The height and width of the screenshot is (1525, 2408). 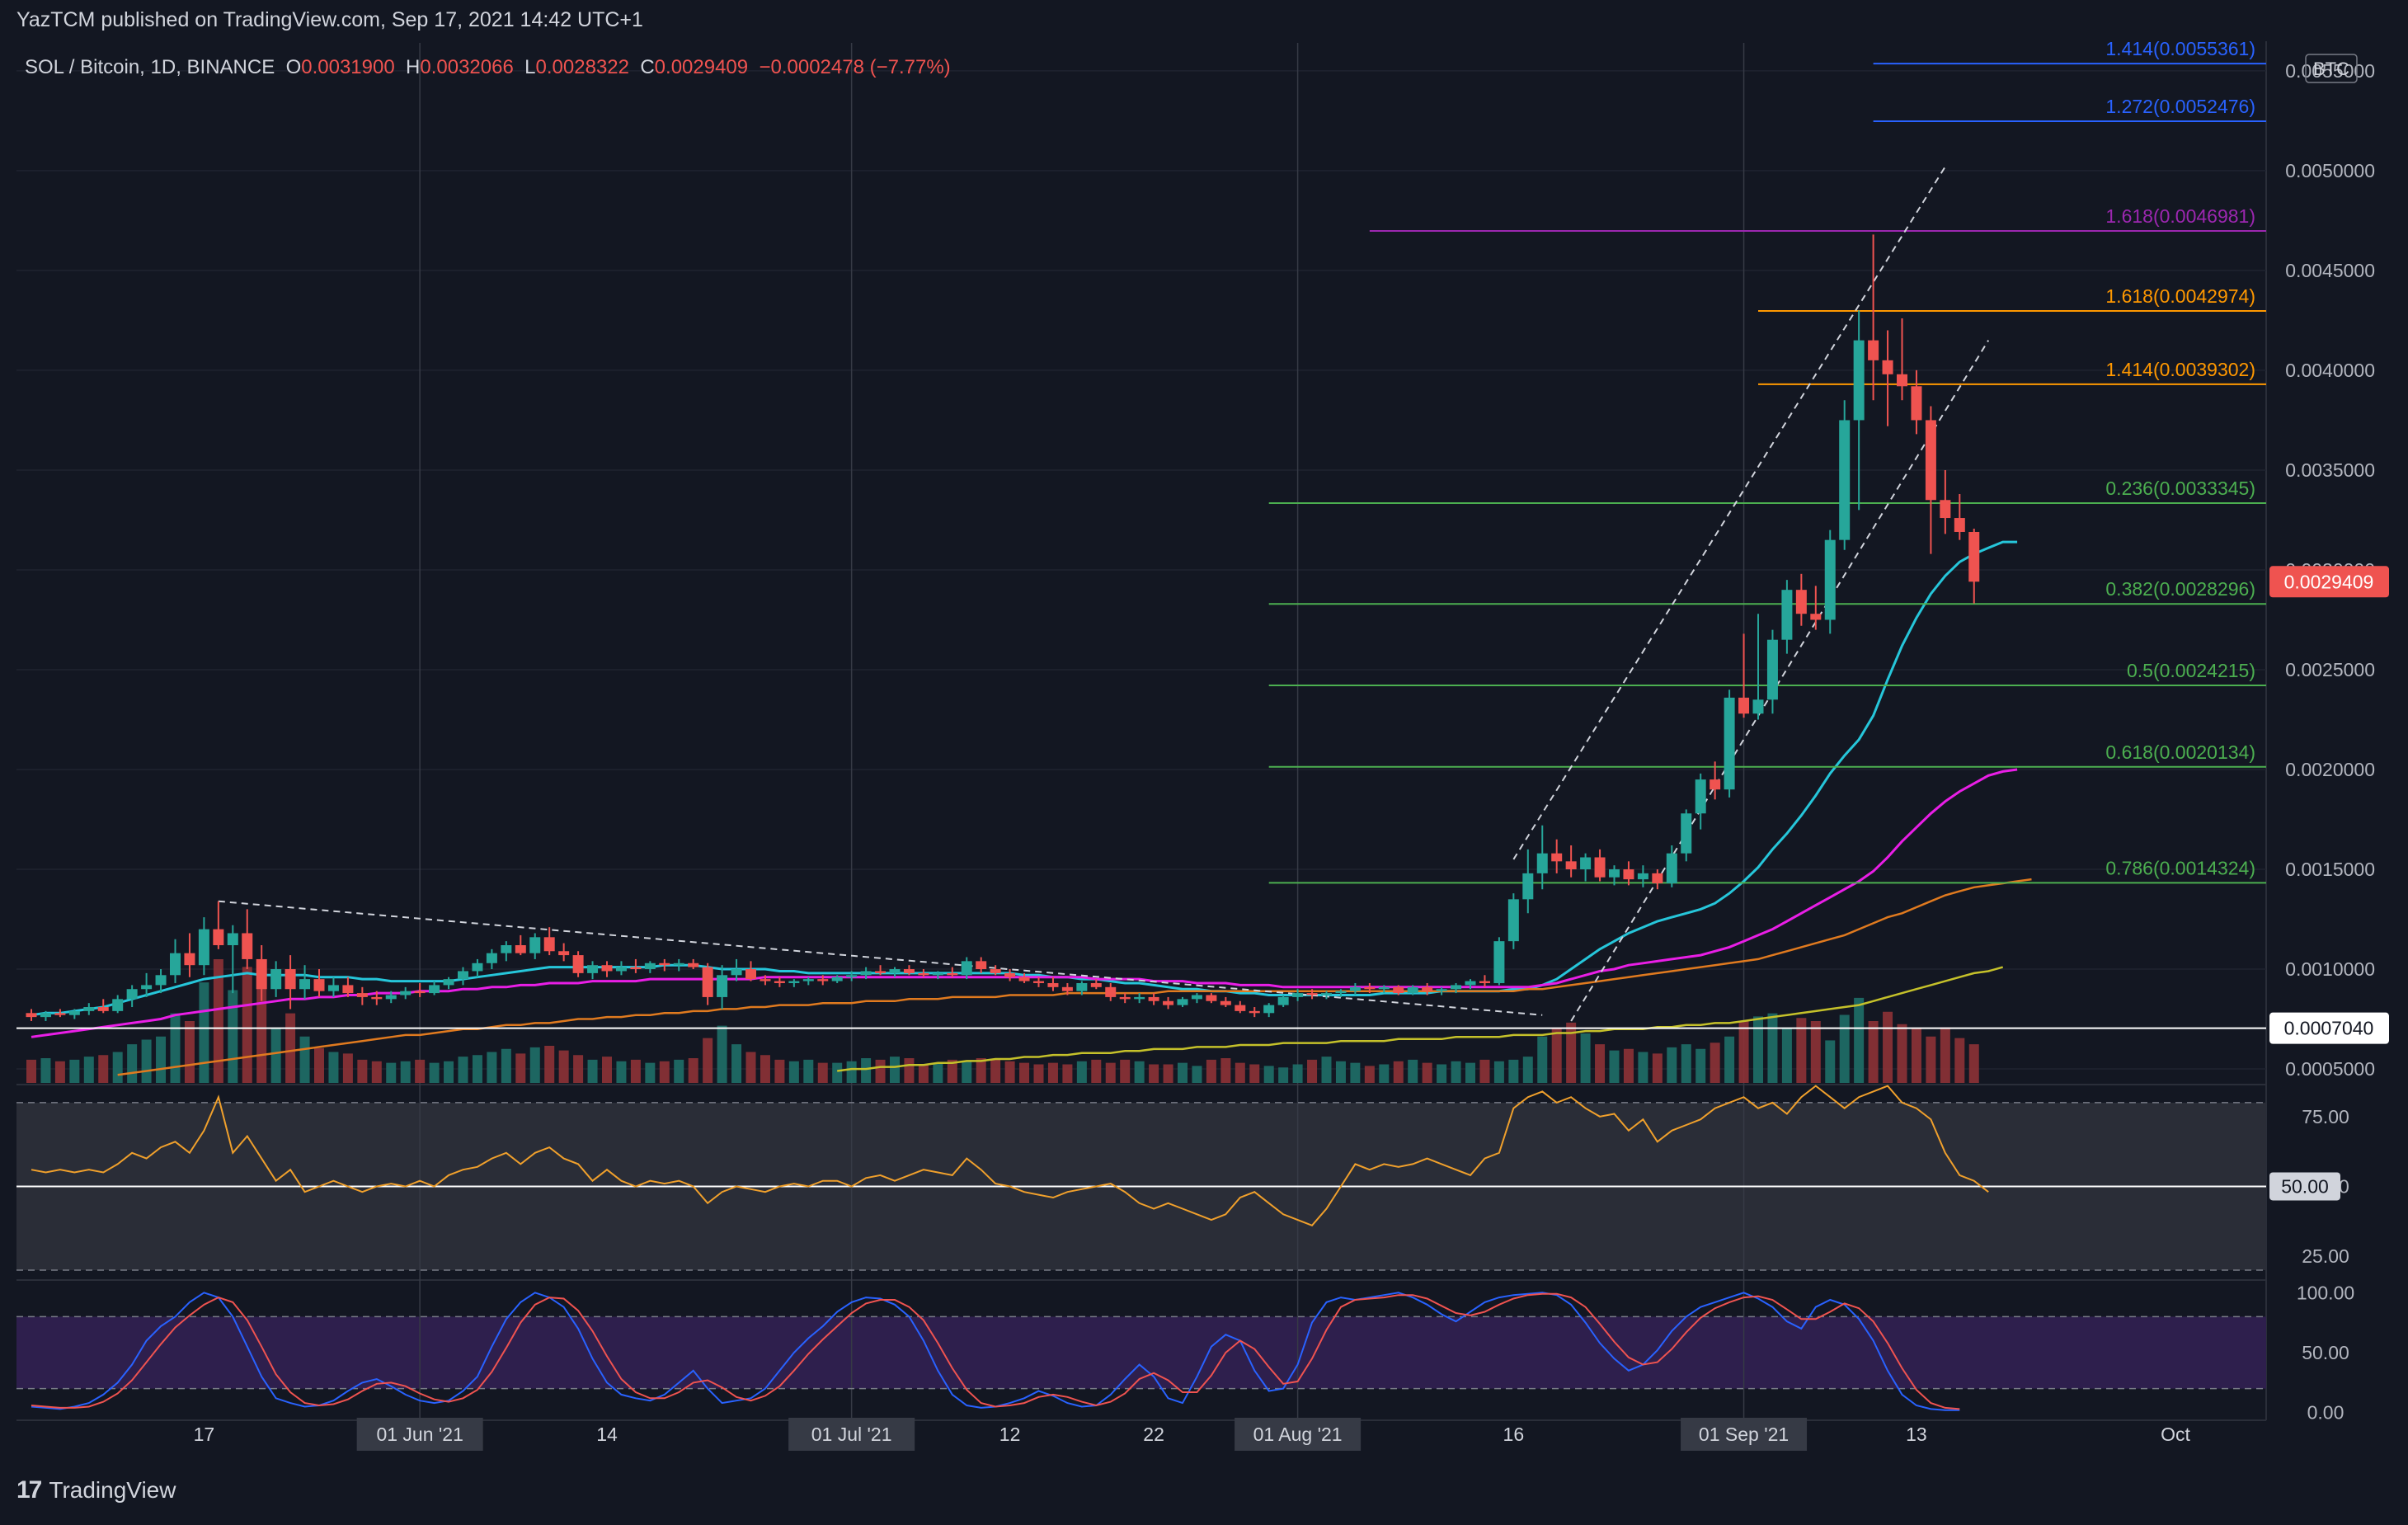 What do you see at coordinates (607, 1434) in the screenshot?
I see `time-tick-label: 14` at bounding box center [607, 1434].